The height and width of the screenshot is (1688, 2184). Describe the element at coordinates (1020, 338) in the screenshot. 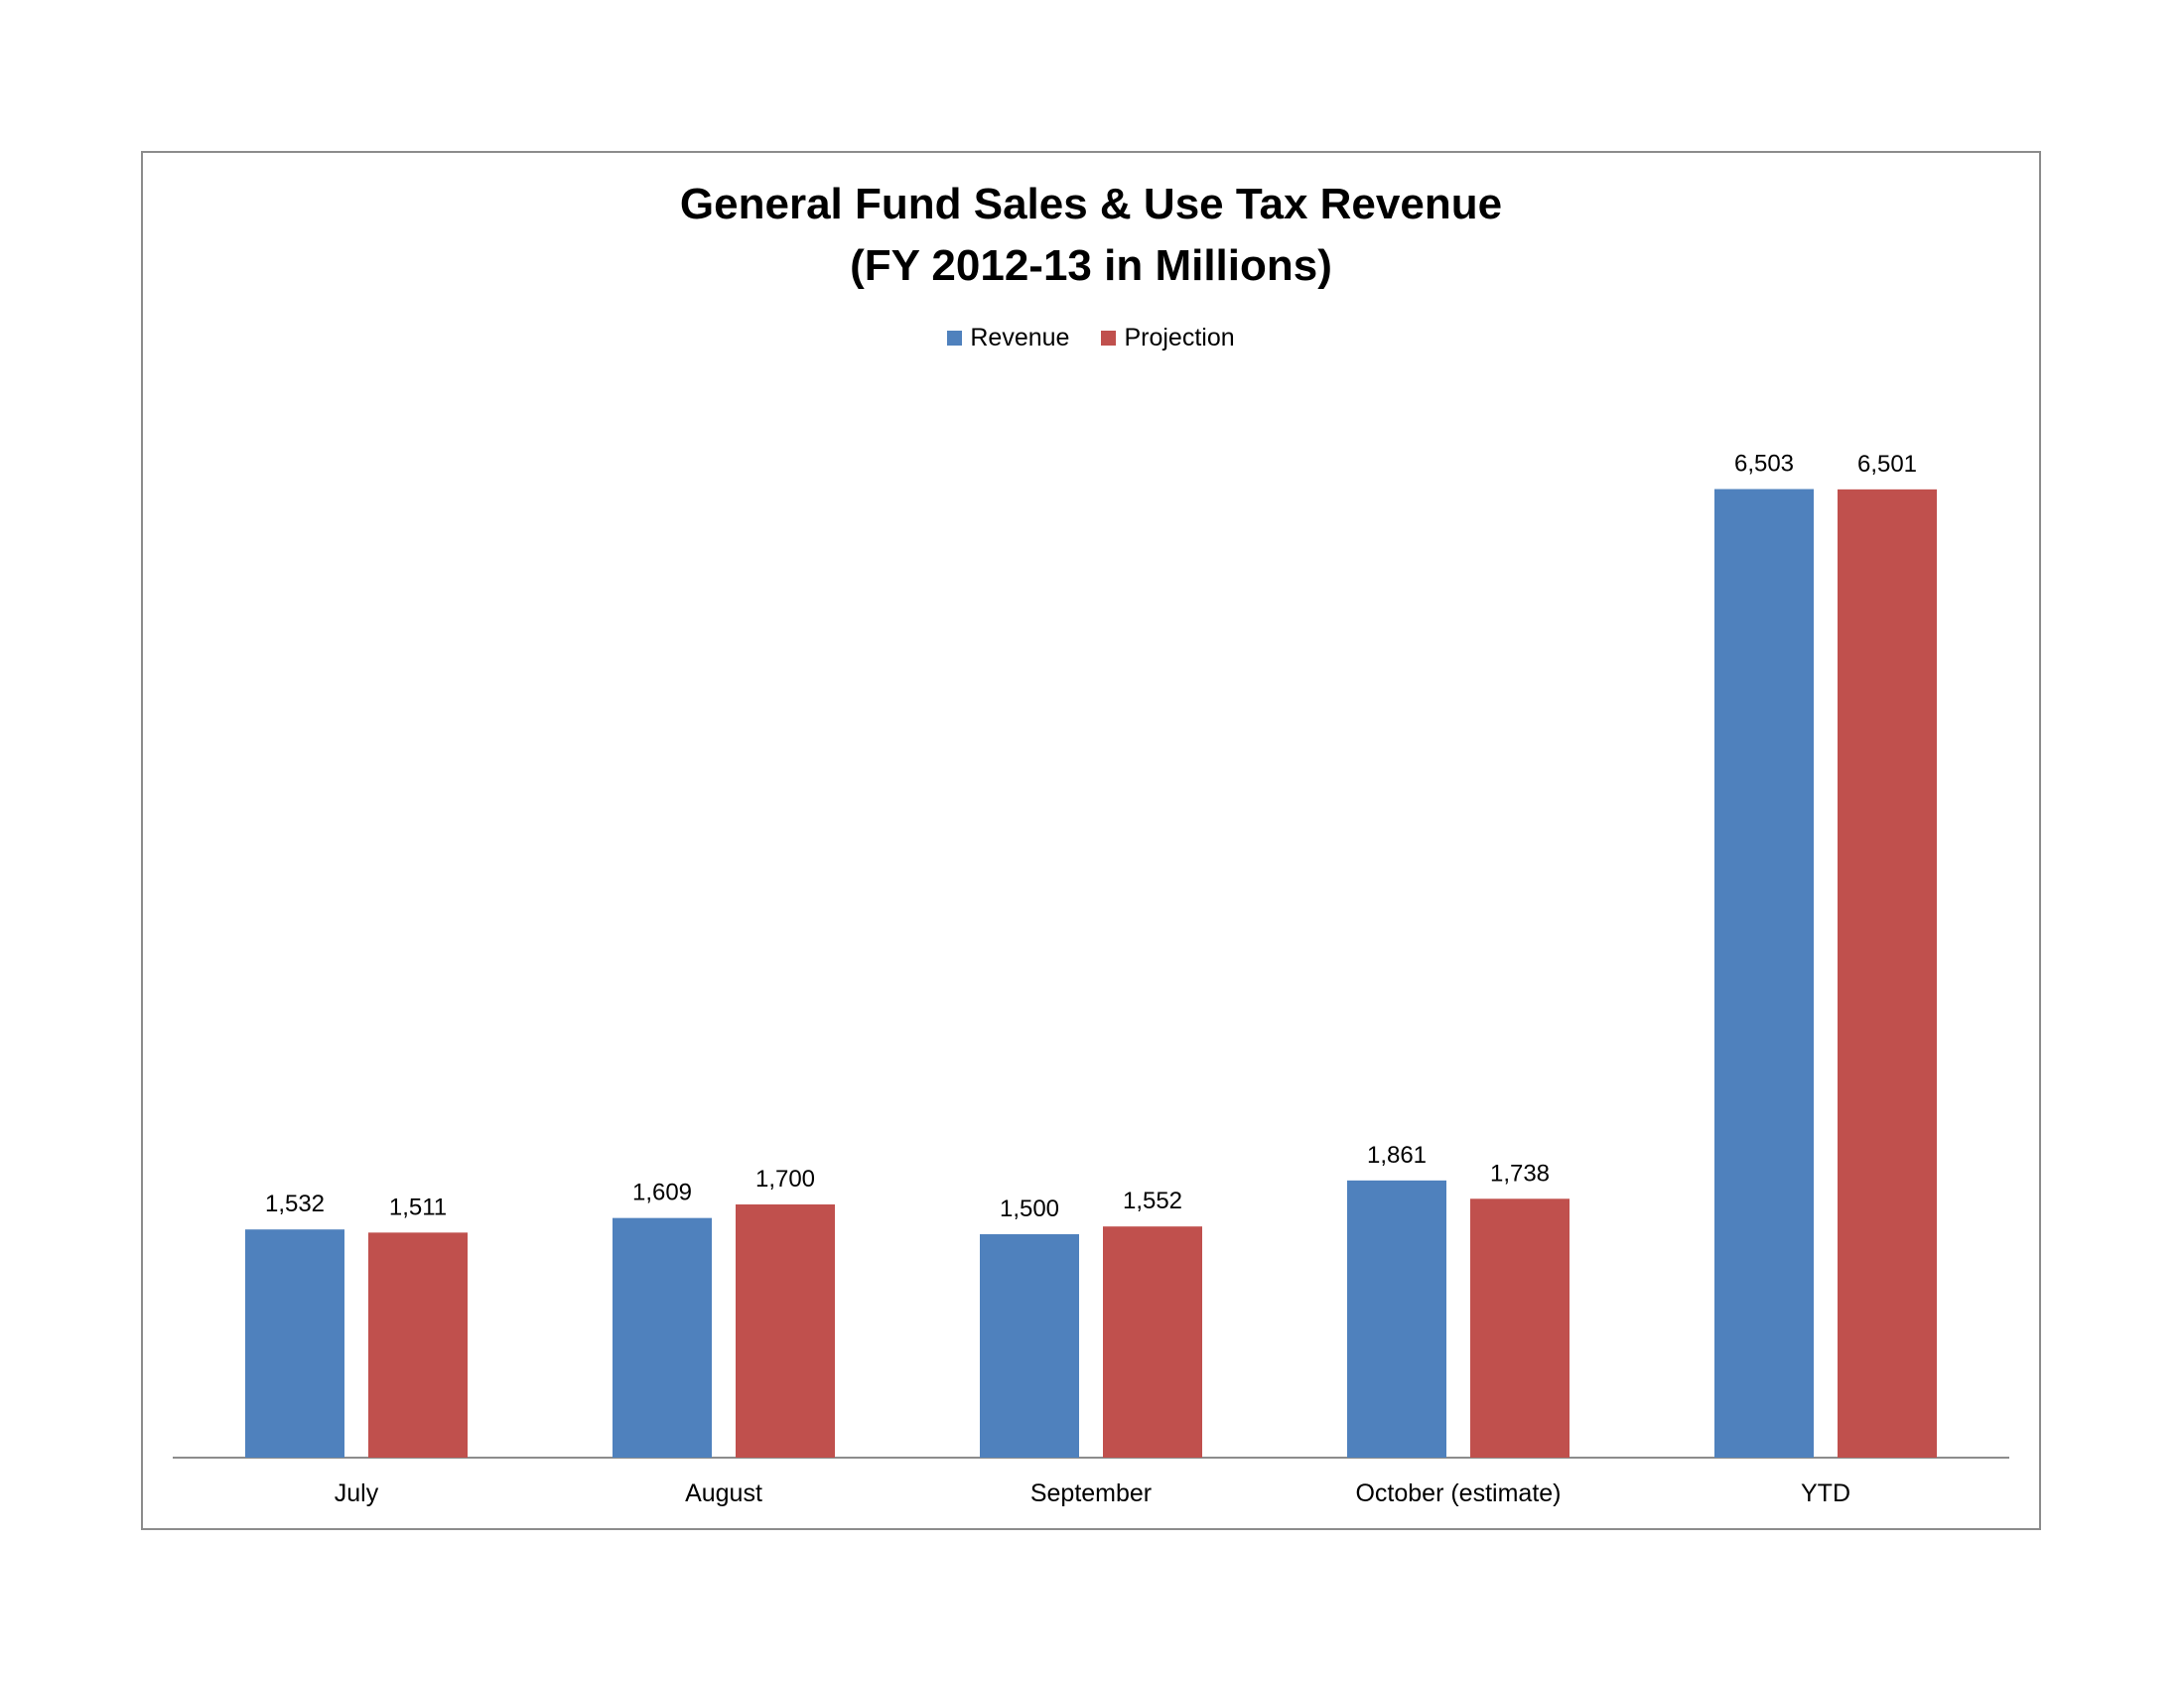

I see `legend-label-revenue: Revenue` at that location.